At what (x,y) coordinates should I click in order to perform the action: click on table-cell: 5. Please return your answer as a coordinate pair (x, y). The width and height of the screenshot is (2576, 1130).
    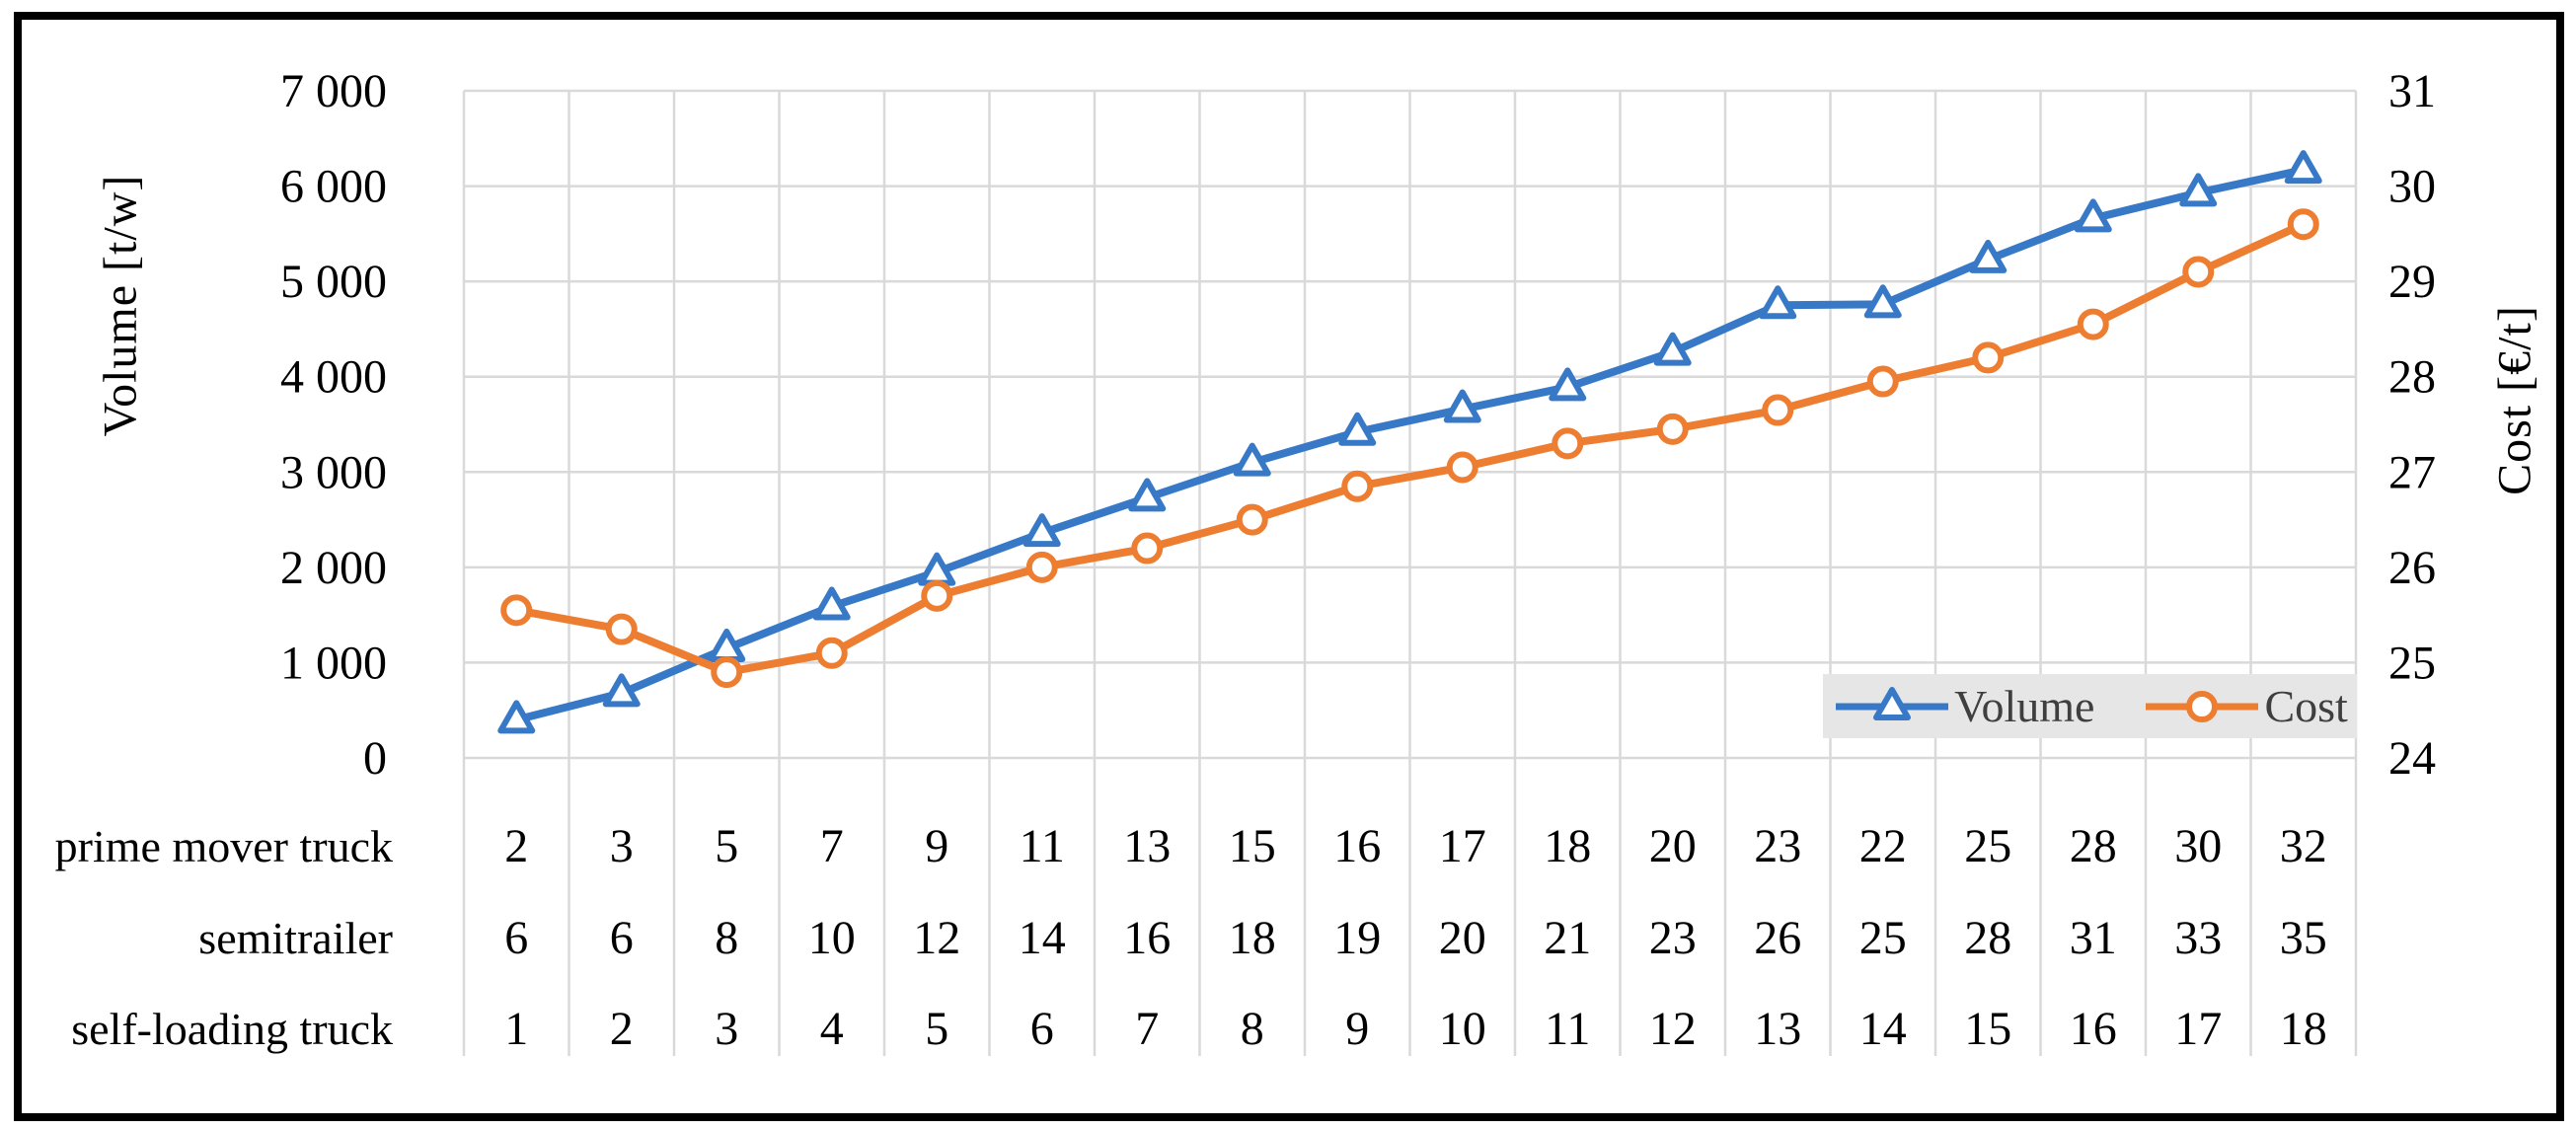
    Looking at the image, I should click on (936, 1029).